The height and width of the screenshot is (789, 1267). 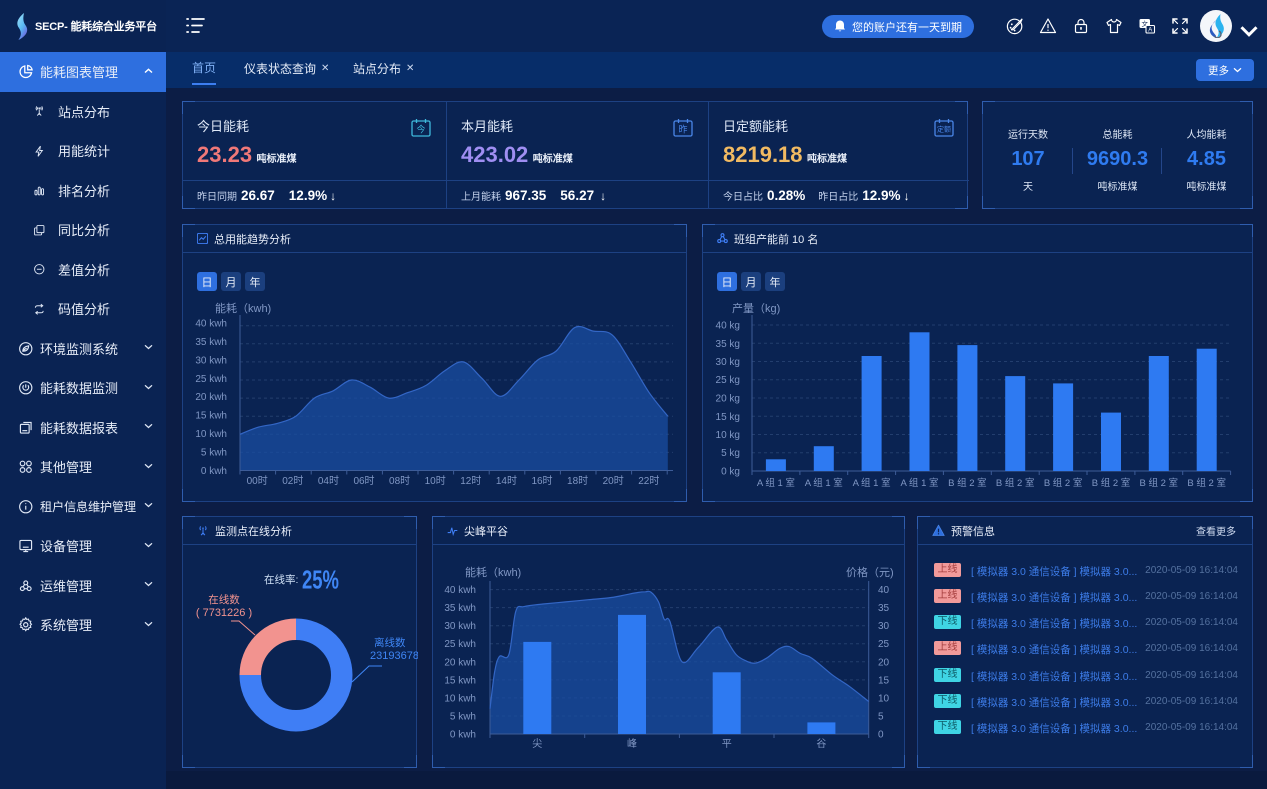 What do you see at coordinates (728, 380) in the screenshot?
I see `svg-text: 25 kg` at bounding box center [728, 380].